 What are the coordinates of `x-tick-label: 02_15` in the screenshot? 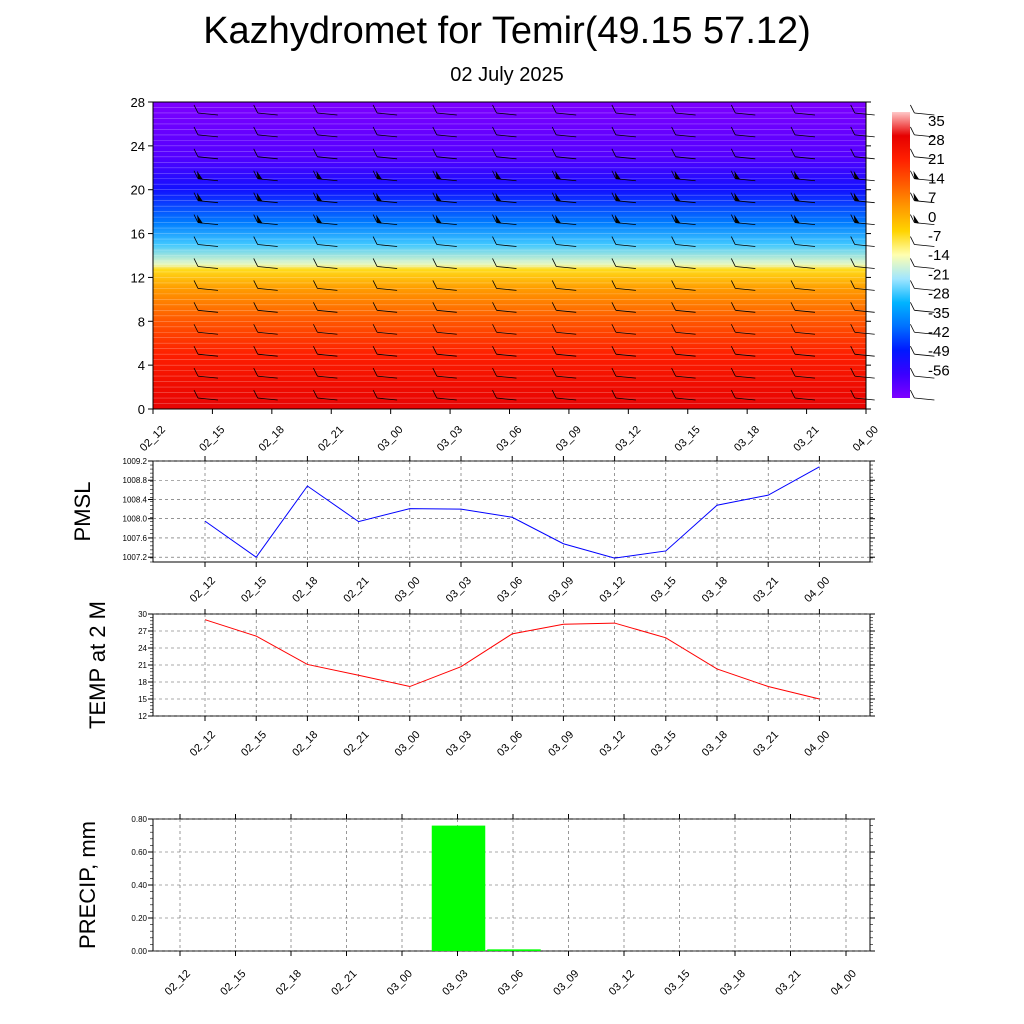 It's located at (233, 983).